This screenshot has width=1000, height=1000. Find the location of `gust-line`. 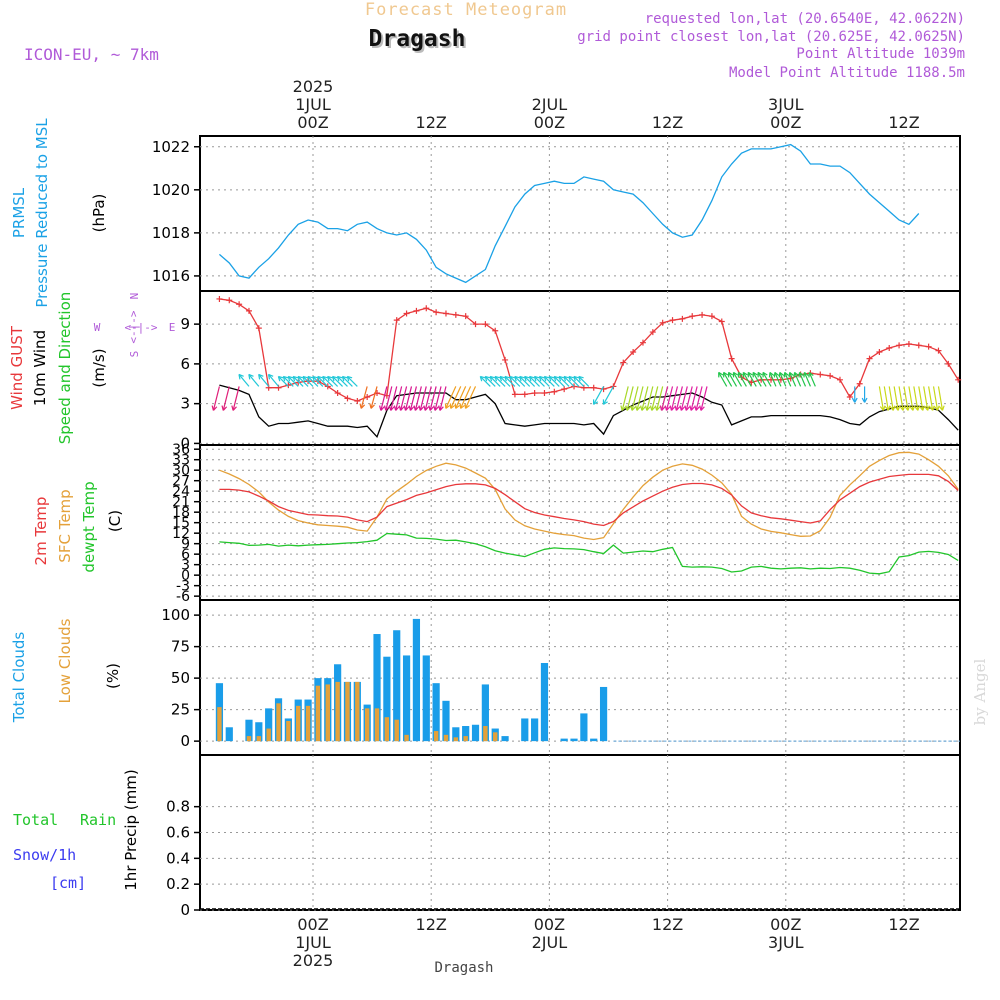

gust-line is located at coordinates (589, 350).